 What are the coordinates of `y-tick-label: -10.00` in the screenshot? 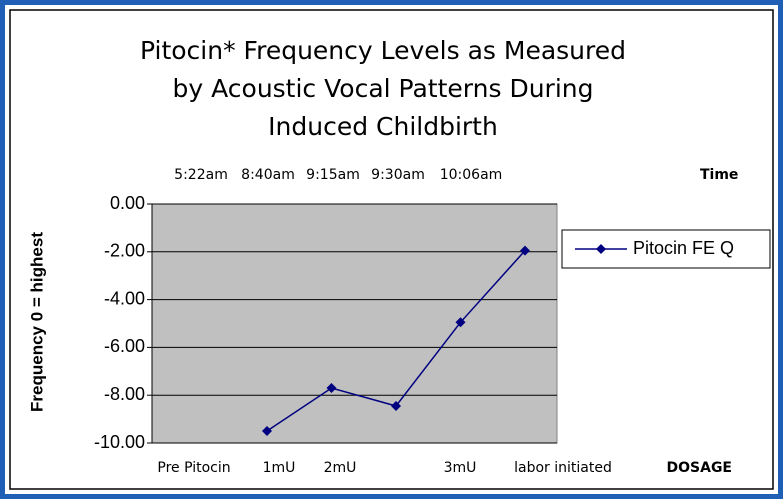 It's located at (119, 442).